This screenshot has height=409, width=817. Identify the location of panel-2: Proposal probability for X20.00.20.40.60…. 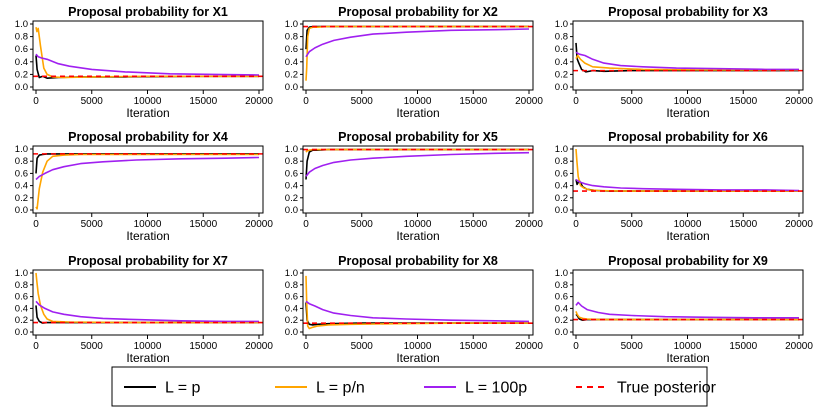
(414, 62).